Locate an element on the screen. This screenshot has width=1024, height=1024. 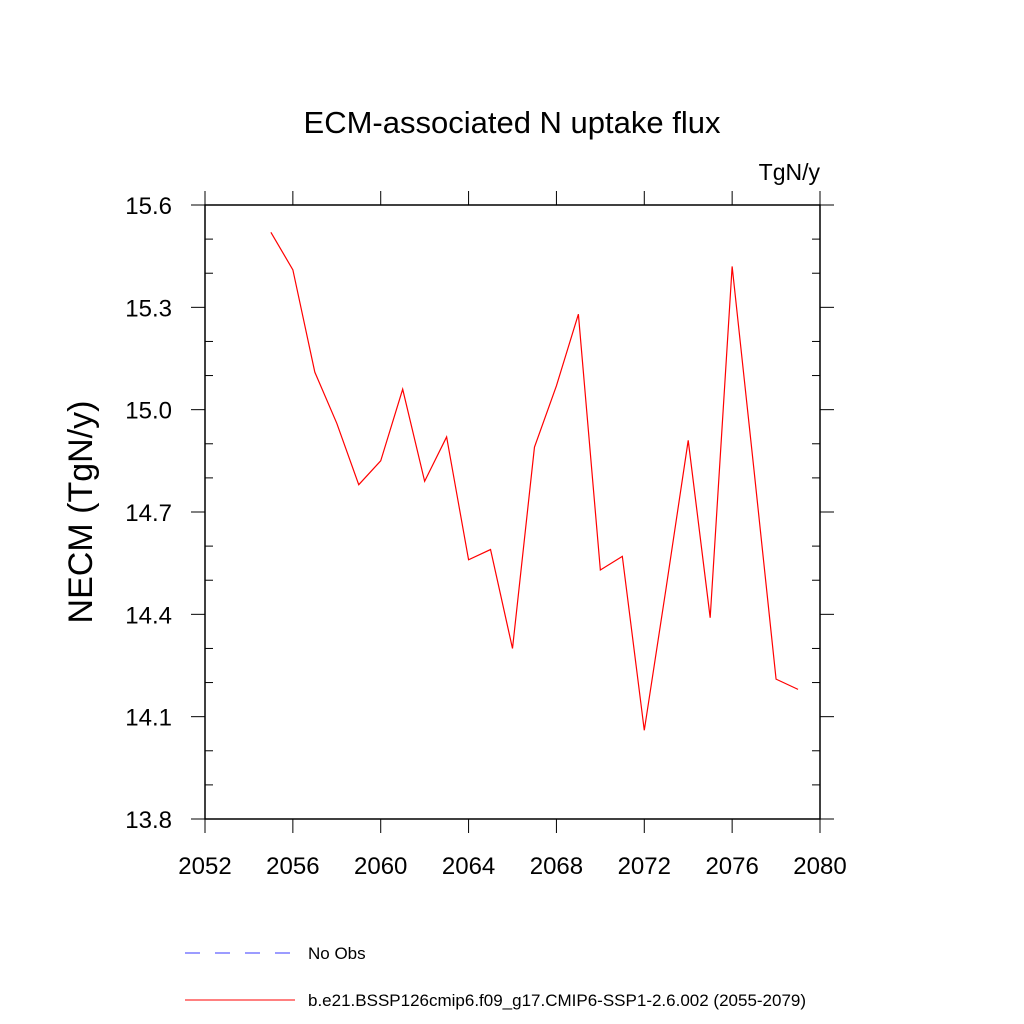
legend-label-no-obs: No Obs is located at coordinates (337, 953).